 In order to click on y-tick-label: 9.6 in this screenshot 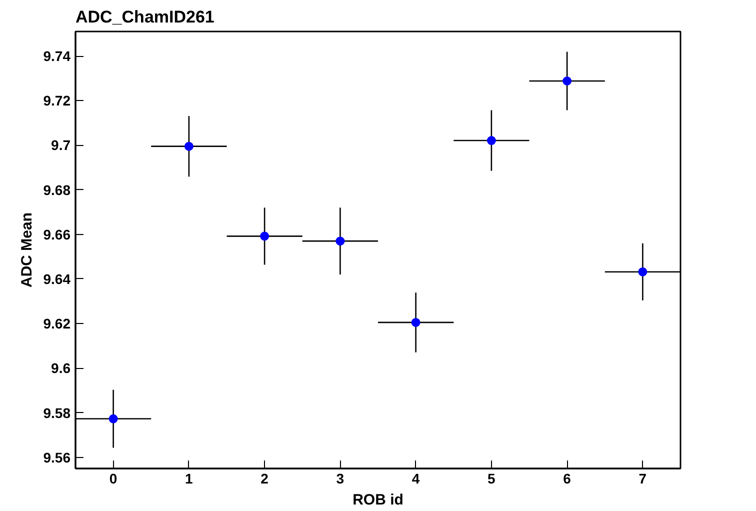, I will do `click(61, 368)`.